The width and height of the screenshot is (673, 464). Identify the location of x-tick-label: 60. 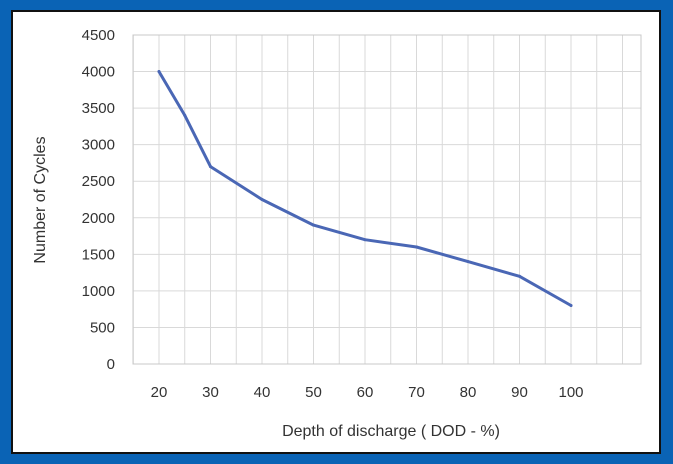
(365, 392).